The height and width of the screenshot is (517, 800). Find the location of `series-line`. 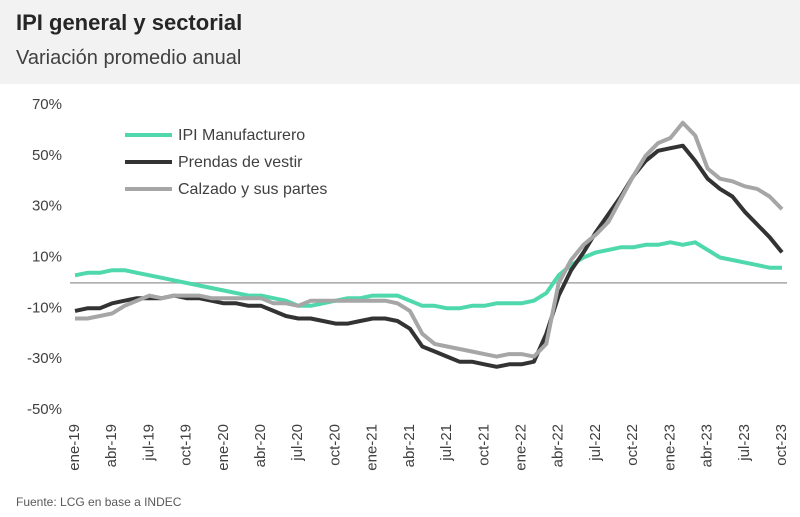

series-line is located at coordinates (428, 275).